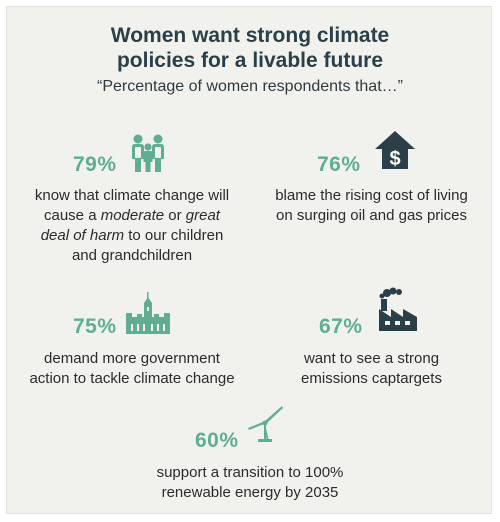 The image size is (500, 522). I want to click on description-line: want to see a strong, so click(371, 358).